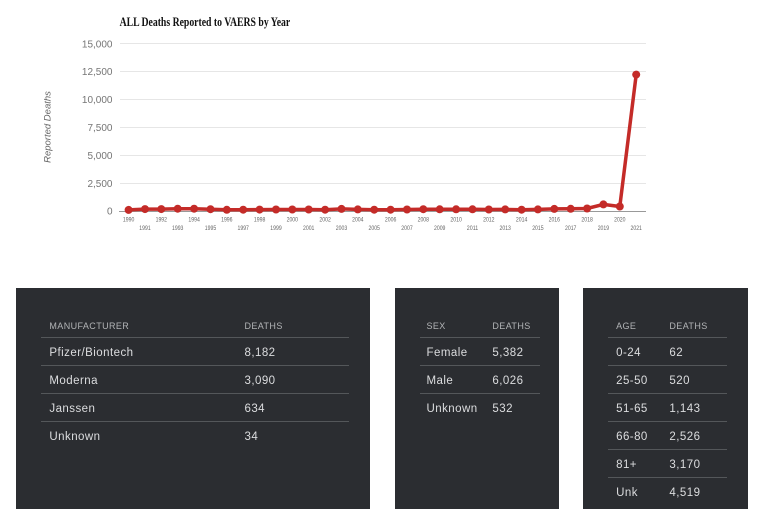 The image size is (768, 509). Describe the element at coordinates (99, 128) in the screenshot. I see `svg-text: 7,500` at that location.